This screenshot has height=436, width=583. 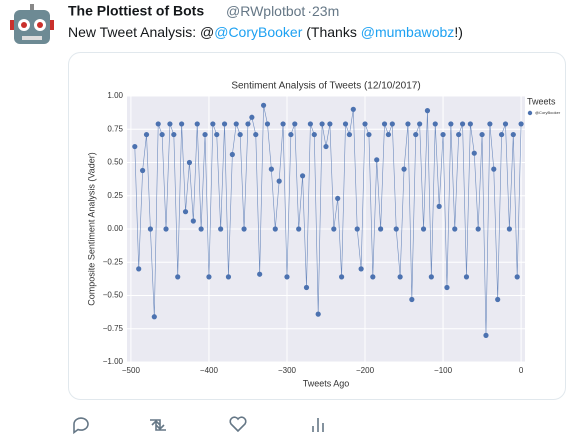 I want to click on y-tick-label: 1.00, so click(x=115, y=95).